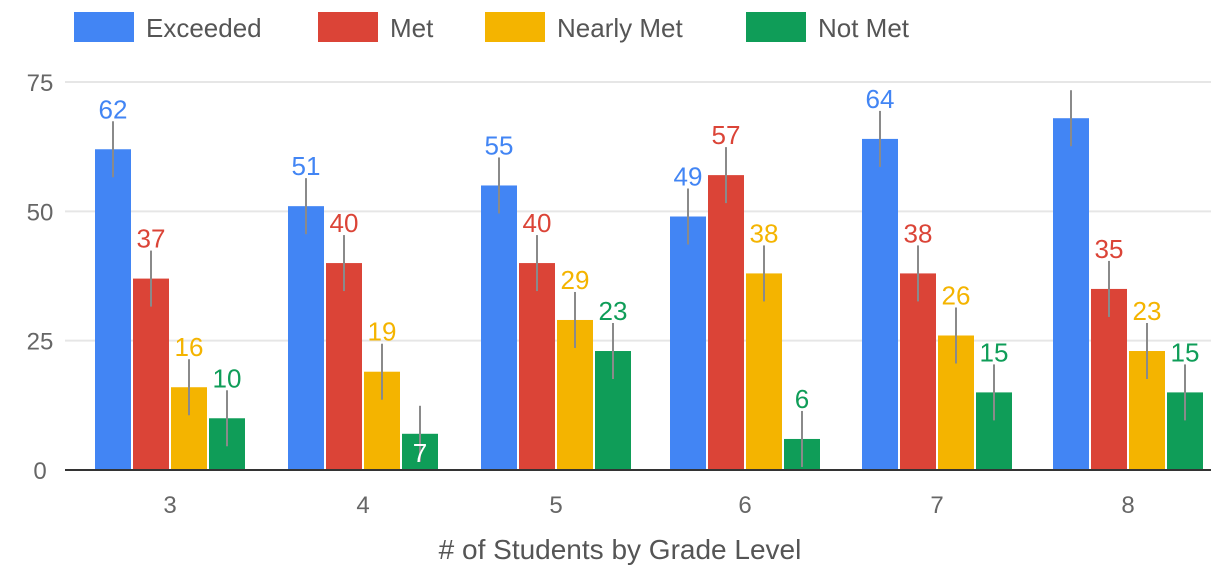  Describe the element at coordinates (204, 28) in the screenshot. I see `legend-label: Exceeded` at that location.